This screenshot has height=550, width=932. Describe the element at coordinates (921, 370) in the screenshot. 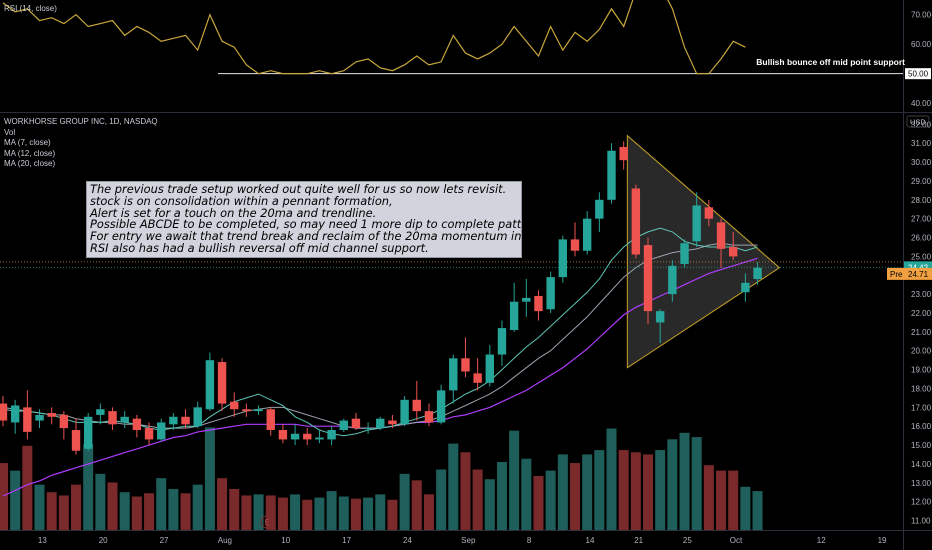

I see `price-tick-label: 19.00` at that location.